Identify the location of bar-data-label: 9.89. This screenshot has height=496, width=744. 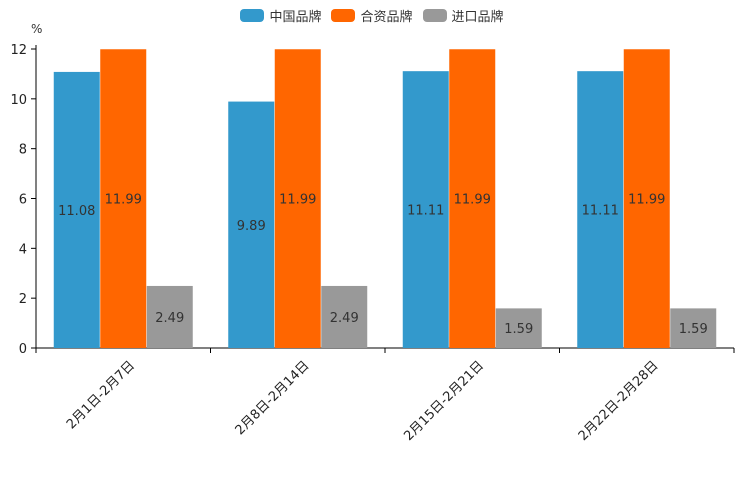
(251, 226).